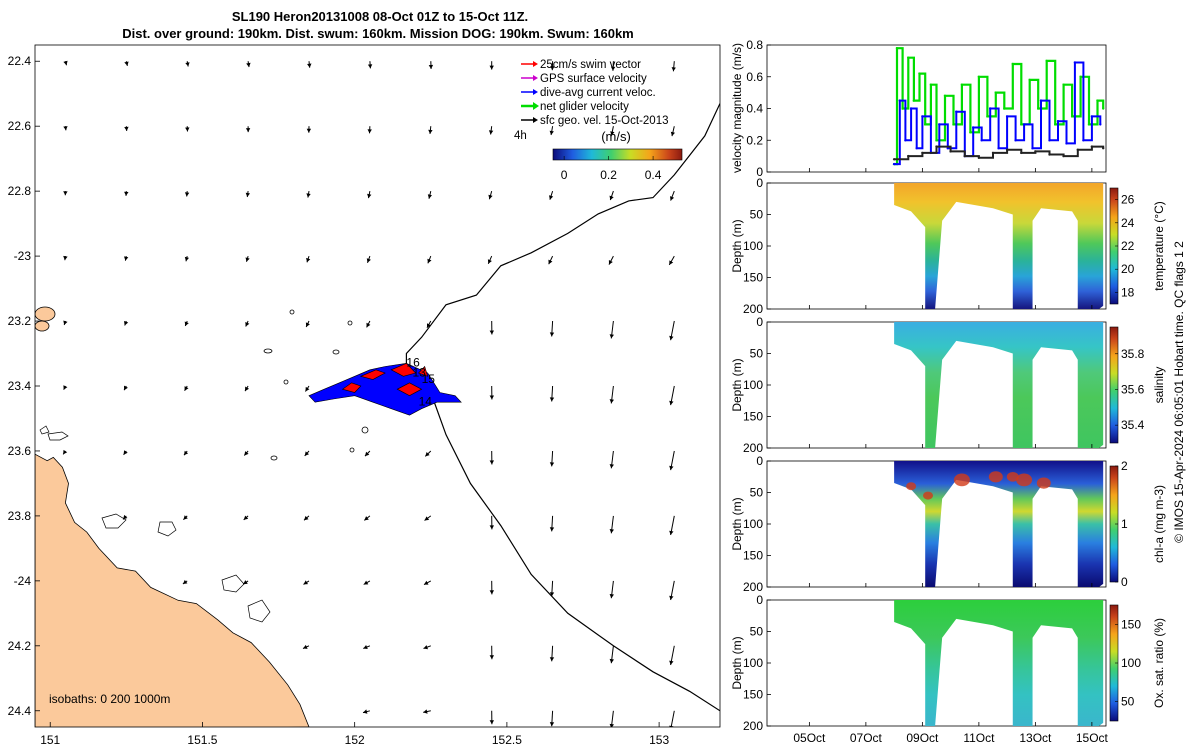 The height and width of the screenshot is (750, 1200). What do you see at coordinates (109, 699) in the screenshot?
I see `isobaths-label: isobaths: 0 200 1000m` at bounding box center [109, 699].